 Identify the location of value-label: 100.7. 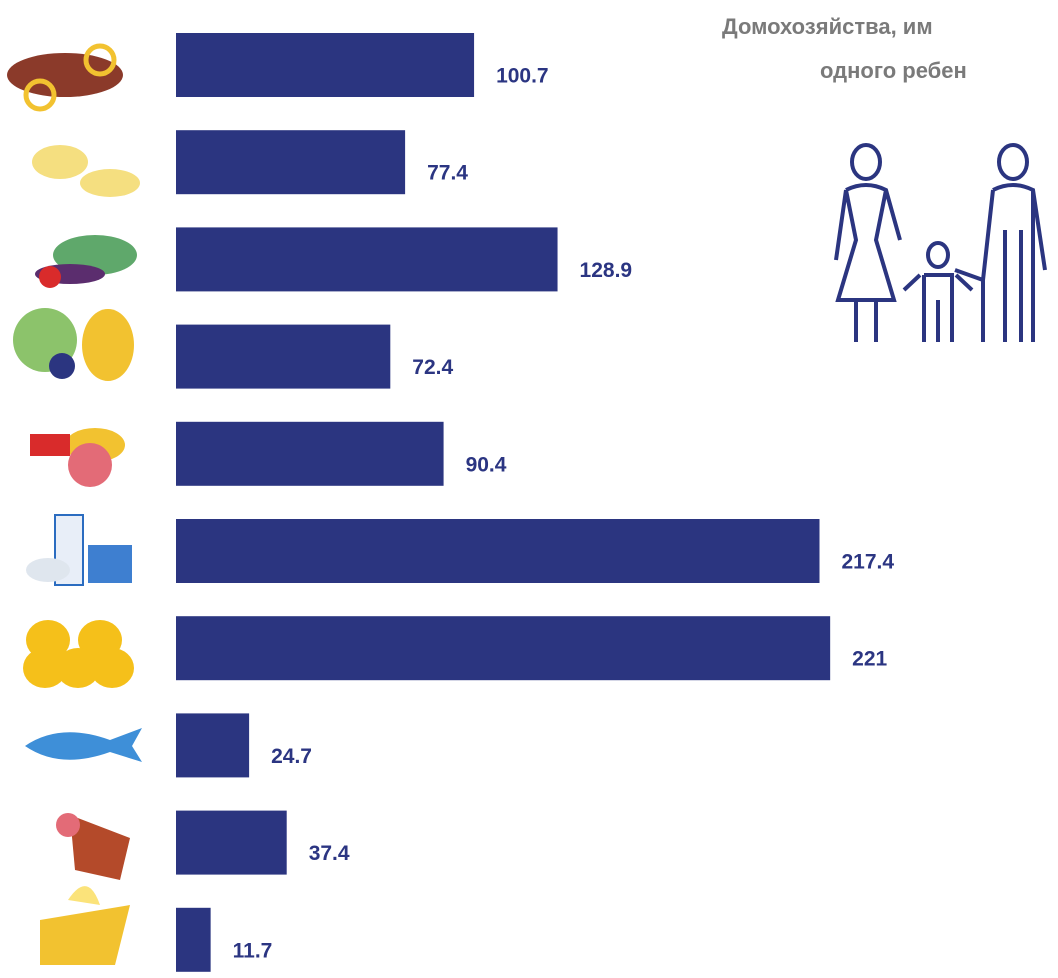
(522, 76).